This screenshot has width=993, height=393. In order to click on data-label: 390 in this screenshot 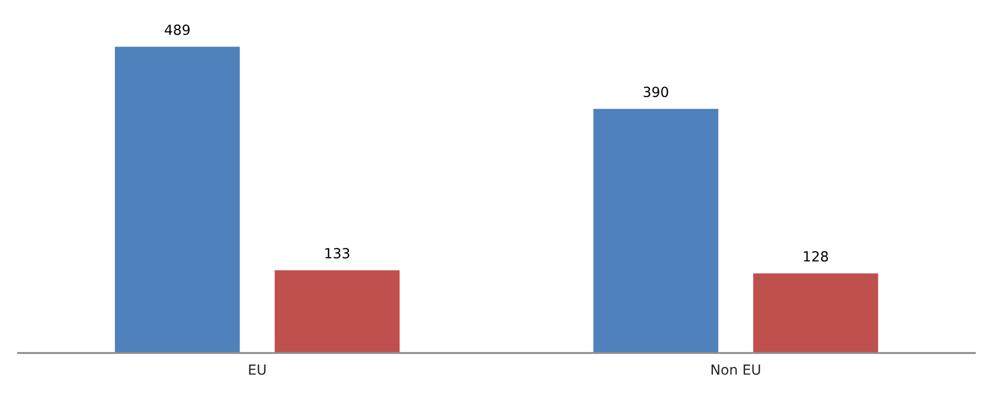, I will do `click(656, 92)`.